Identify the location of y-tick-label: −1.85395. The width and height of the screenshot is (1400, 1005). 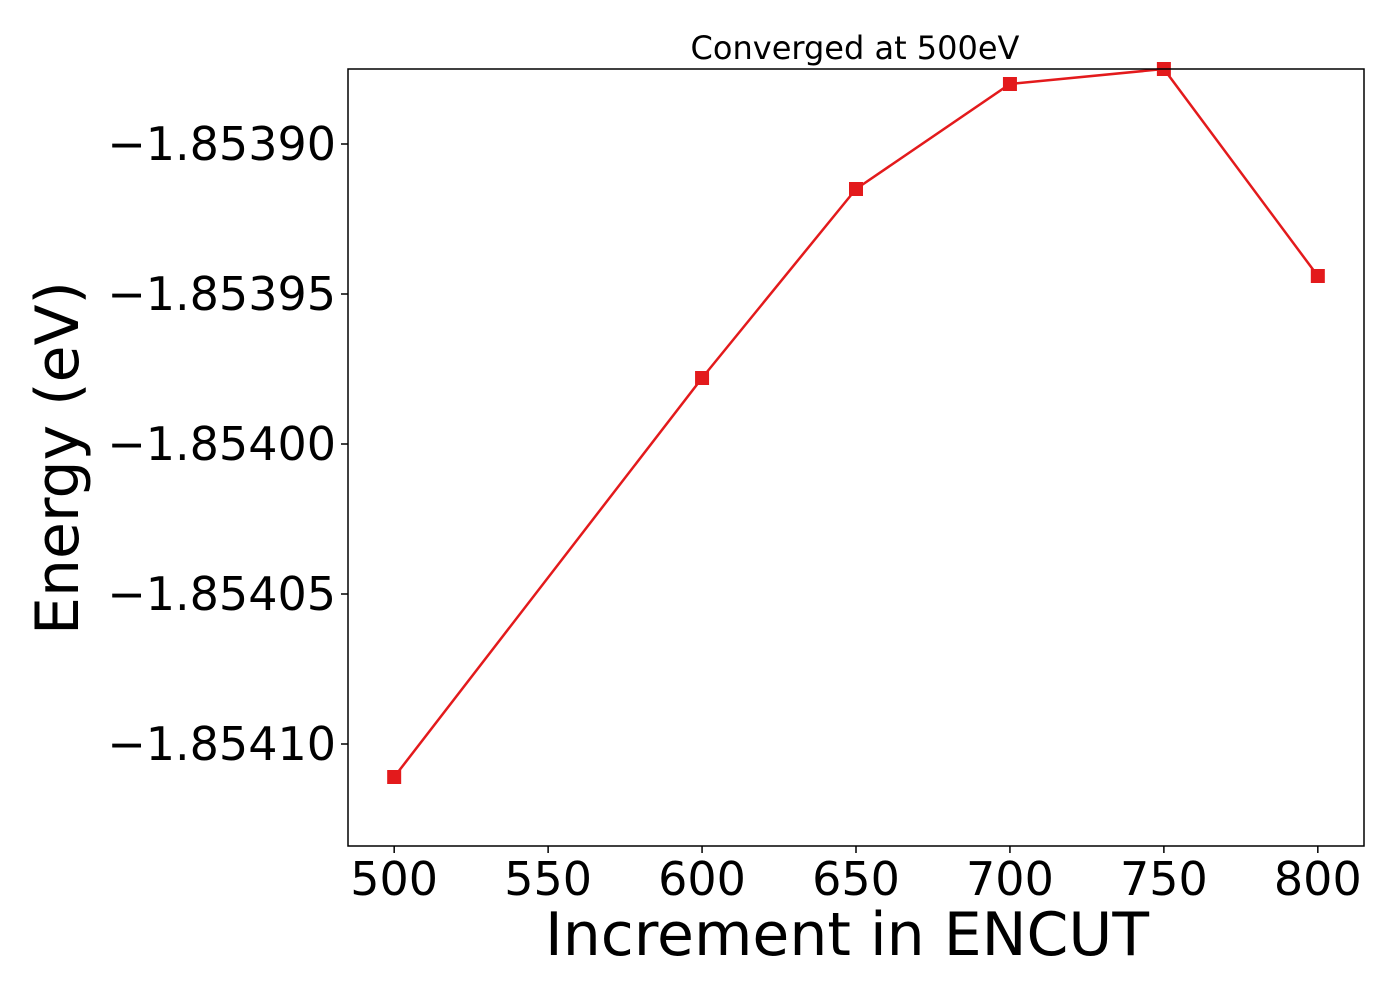
(221, 294).